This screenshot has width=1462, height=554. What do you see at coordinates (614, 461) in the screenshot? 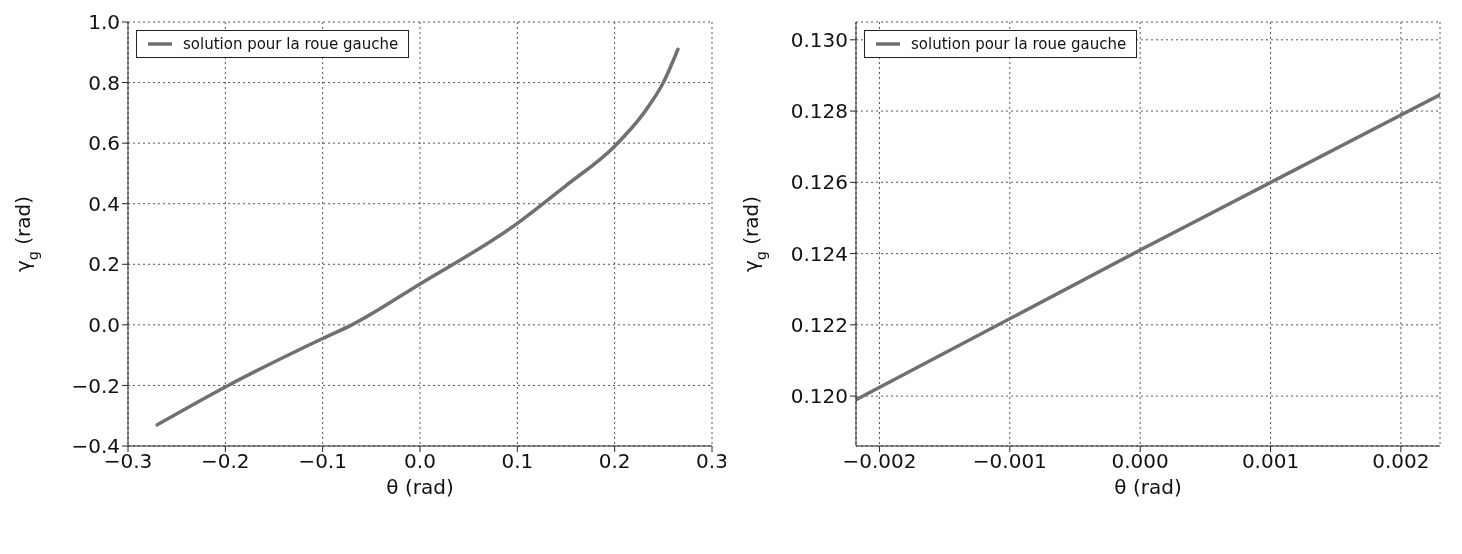
I see `x-tick-label: 0.2` at bounding box center [614, 461].